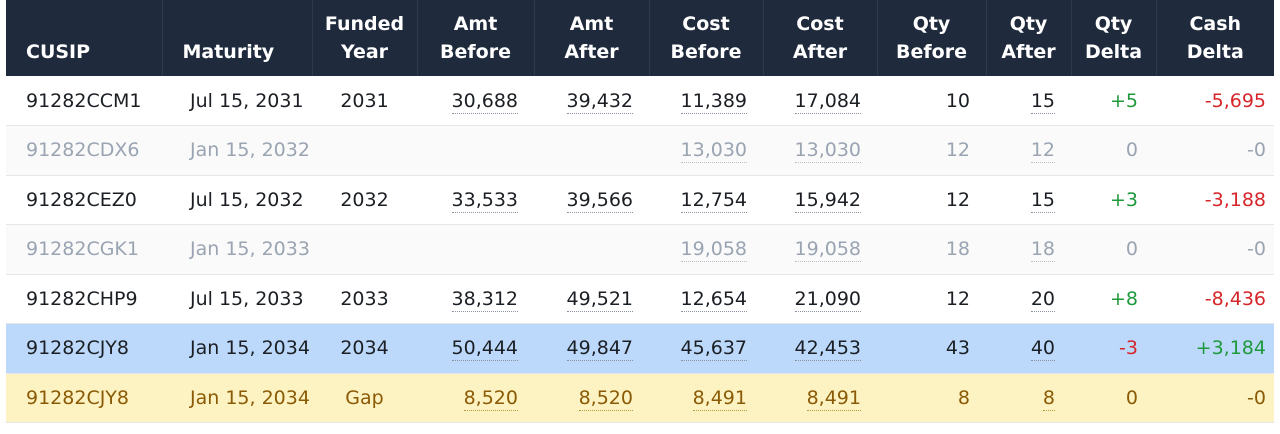  What do you see at coordinates (364, 397) in the screenshot?
I see `funded-year-cell-value: Gap` at bounding box center [364, 397].